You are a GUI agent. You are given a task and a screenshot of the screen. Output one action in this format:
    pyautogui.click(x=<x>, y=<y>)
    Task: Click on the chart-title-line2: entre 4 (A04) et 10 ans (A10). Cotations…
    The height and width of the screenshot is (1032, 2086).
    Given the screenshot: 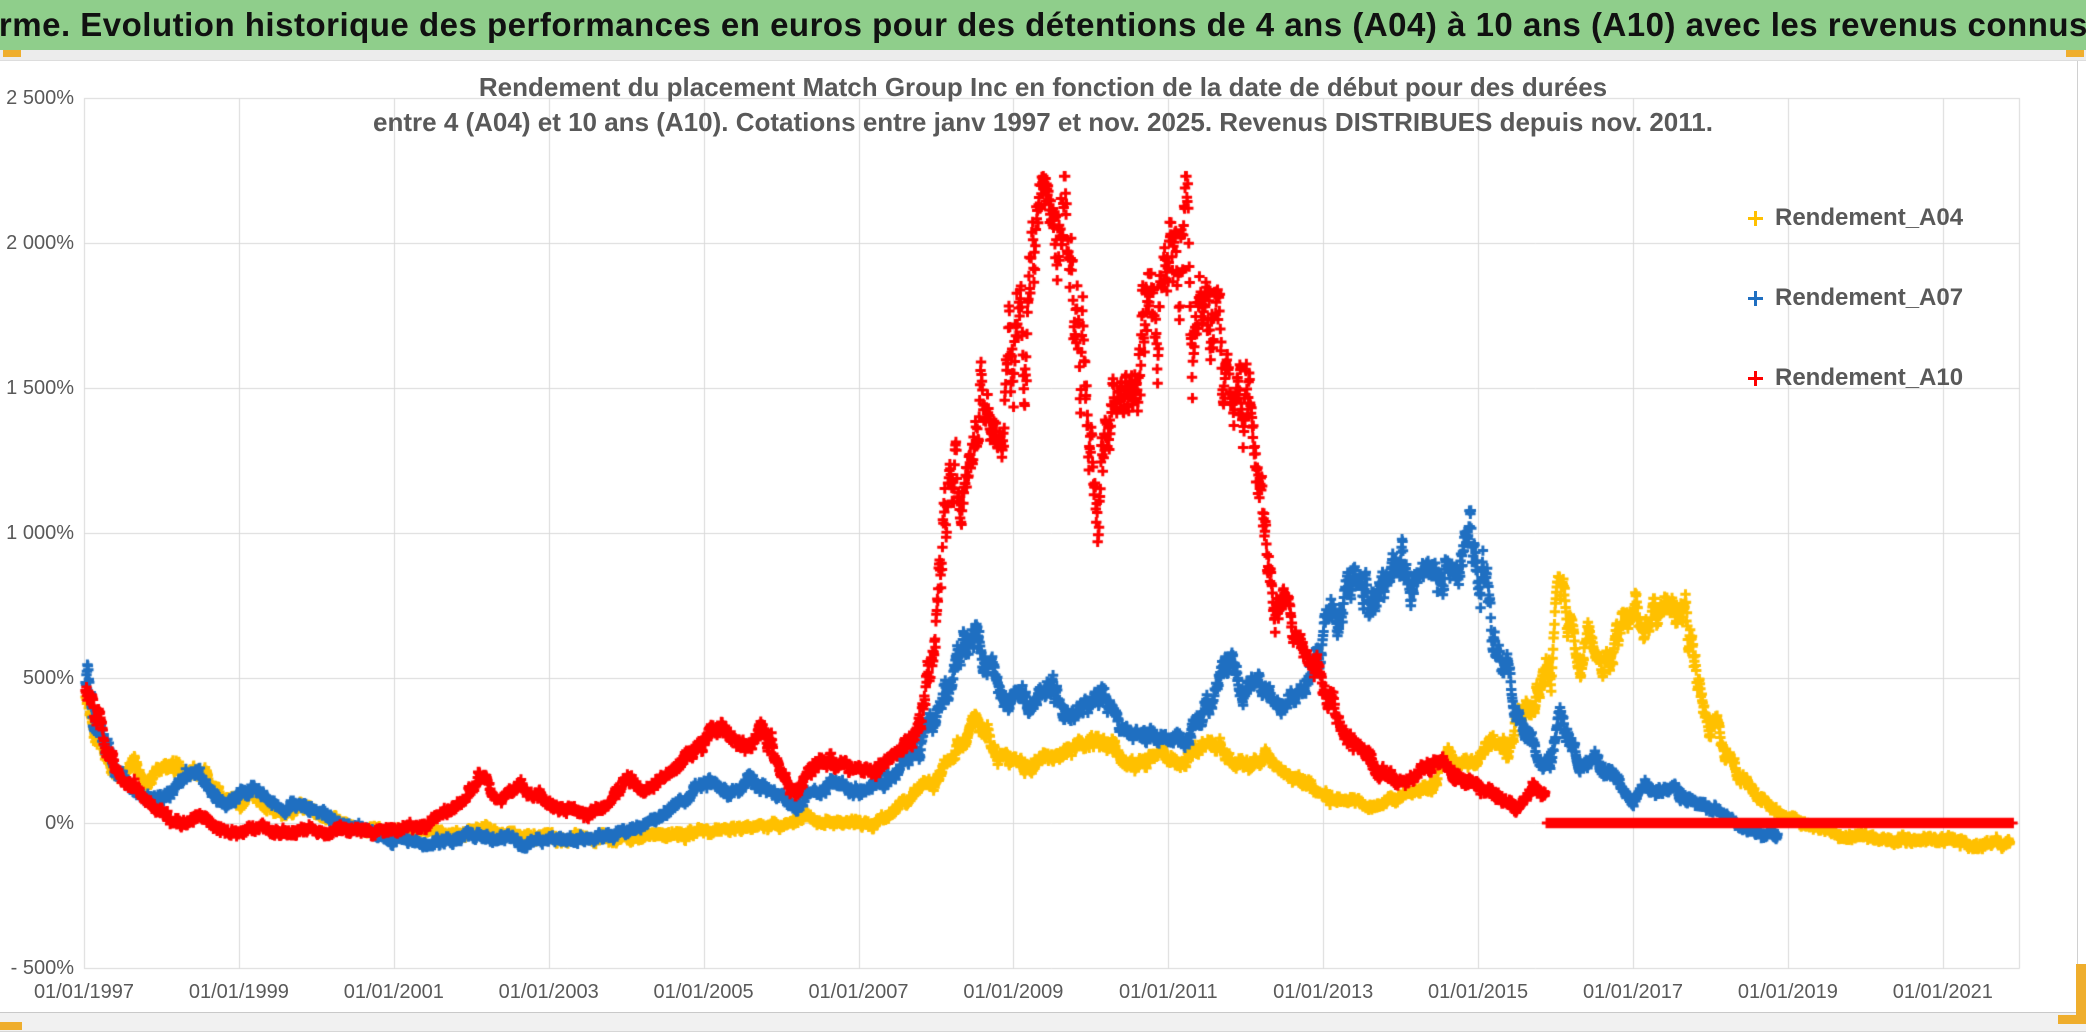 What is the action you would take?
    pyautogui.click(x=1043, y=122)
    